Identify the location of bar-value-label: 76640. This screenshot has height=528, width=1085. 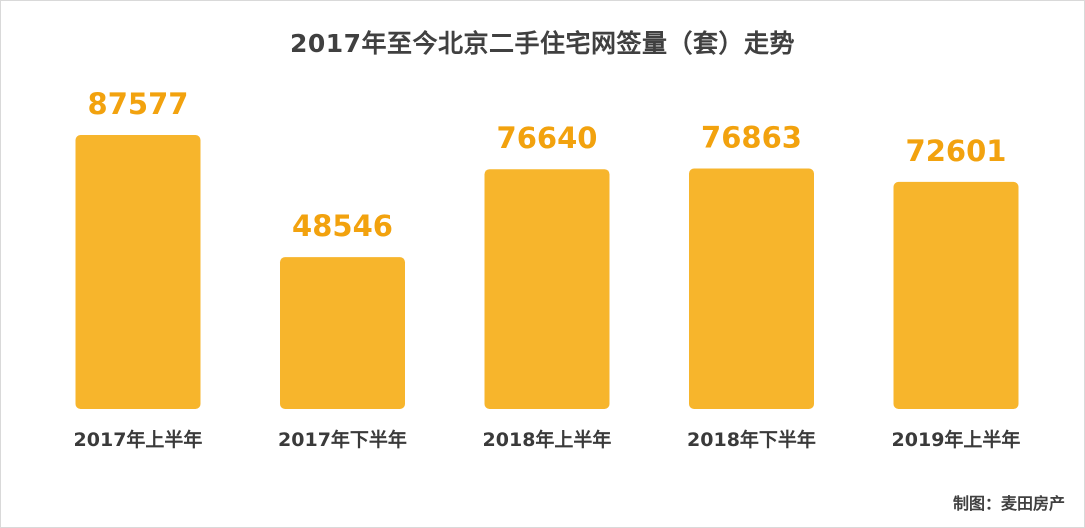
(547, 138).